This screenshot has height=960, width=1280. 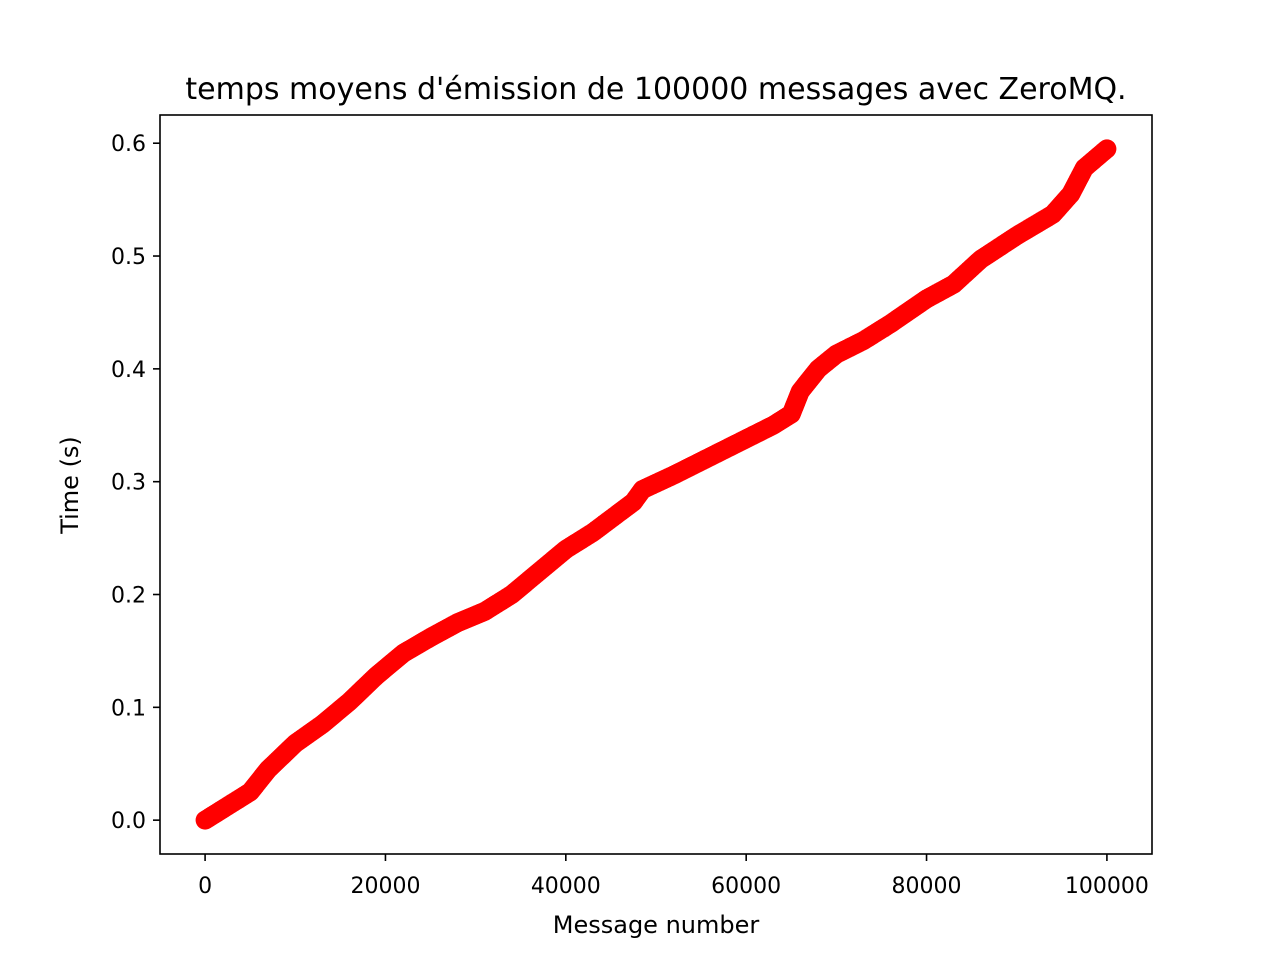 I want to click on y-axis-label: Time (s), so click(x=70, y=485).